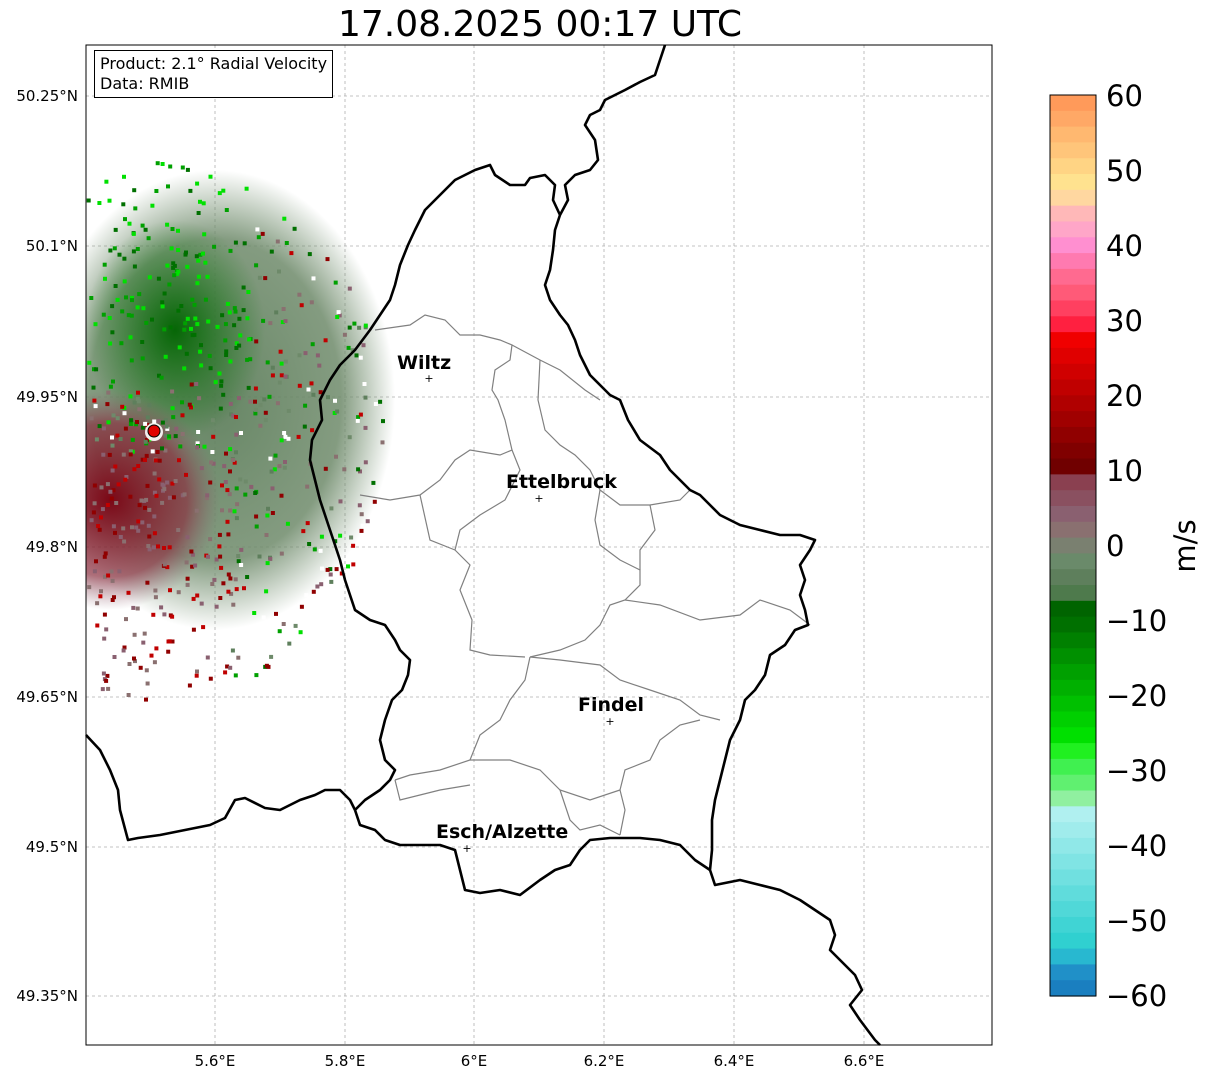  Describe the element at coordinates (1124, 471) in the screenshot. I see `colorbar-tick-label: 10` at that location.